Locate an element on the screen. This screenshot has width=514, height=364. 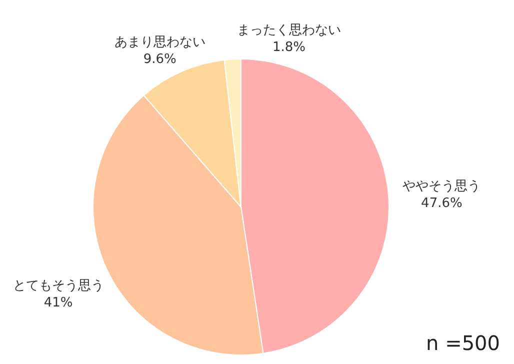
slice-label: とてもそう思う is located at coordinates (58, 286).